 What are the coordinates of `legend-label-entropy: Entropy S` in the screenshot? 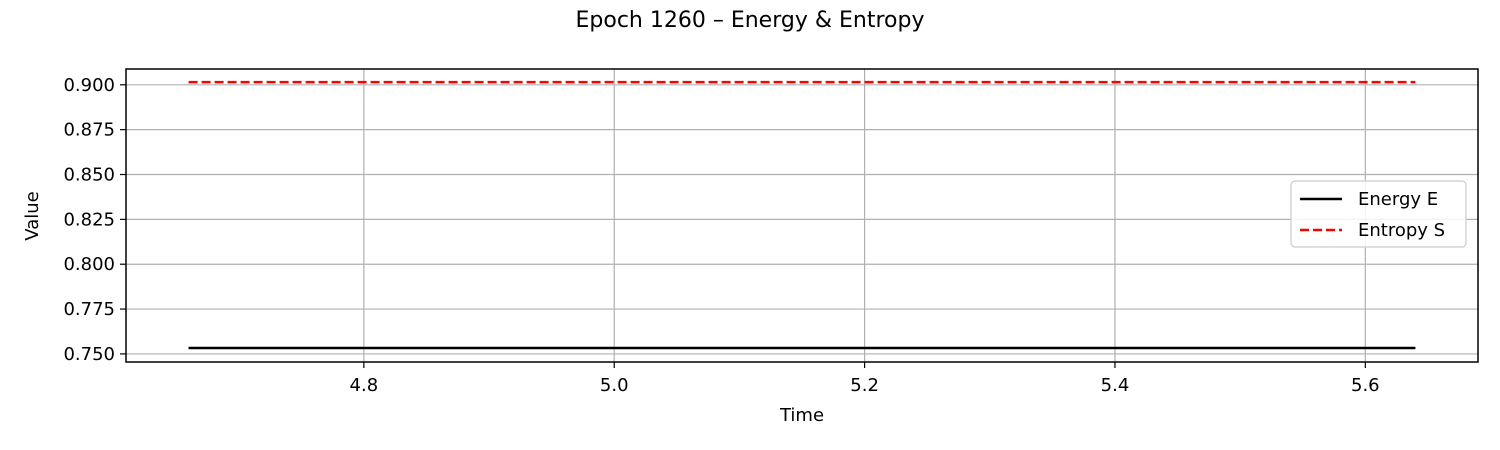 It's located at (1401, 230).